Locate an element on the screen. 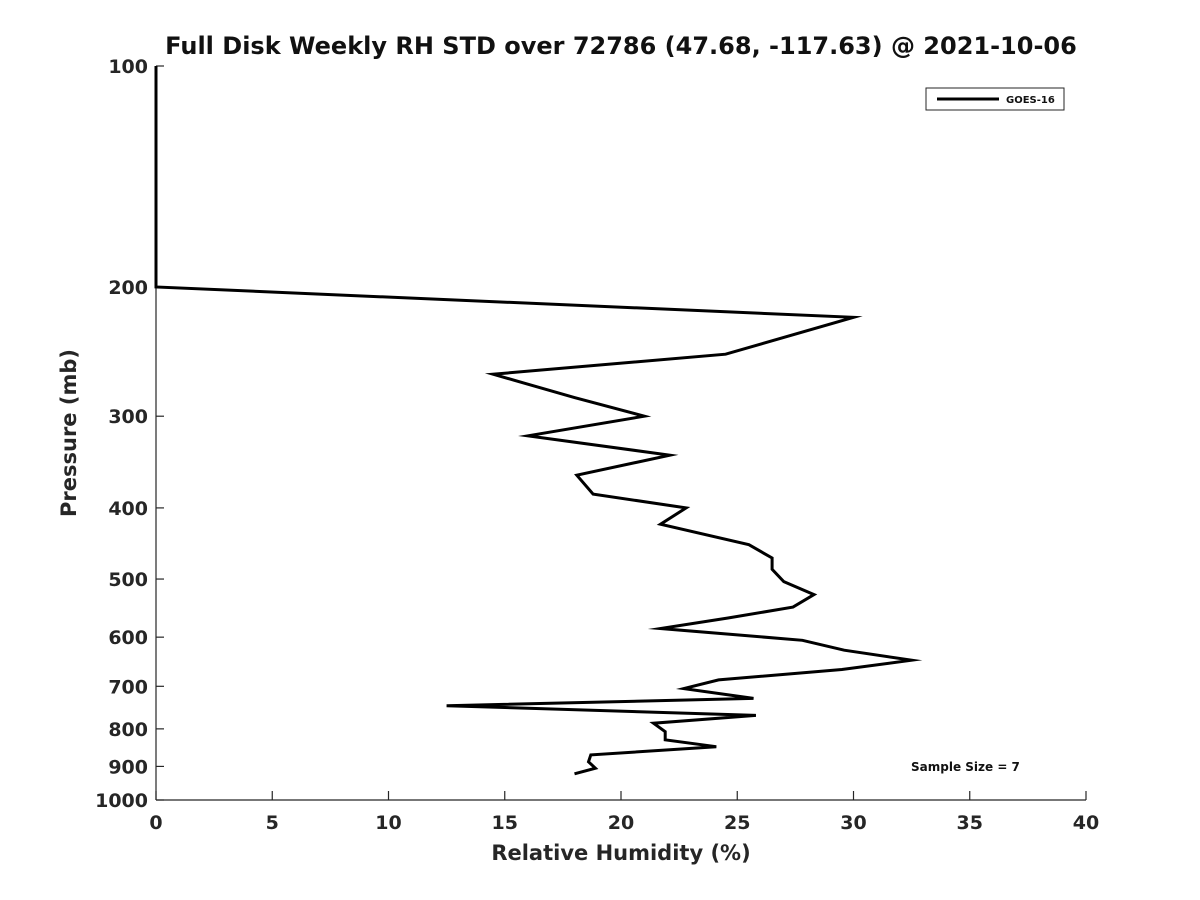 The width and height of the screenshot is (1200, 900). x-tick-label: 40 is located at coordinates (1086, 823).